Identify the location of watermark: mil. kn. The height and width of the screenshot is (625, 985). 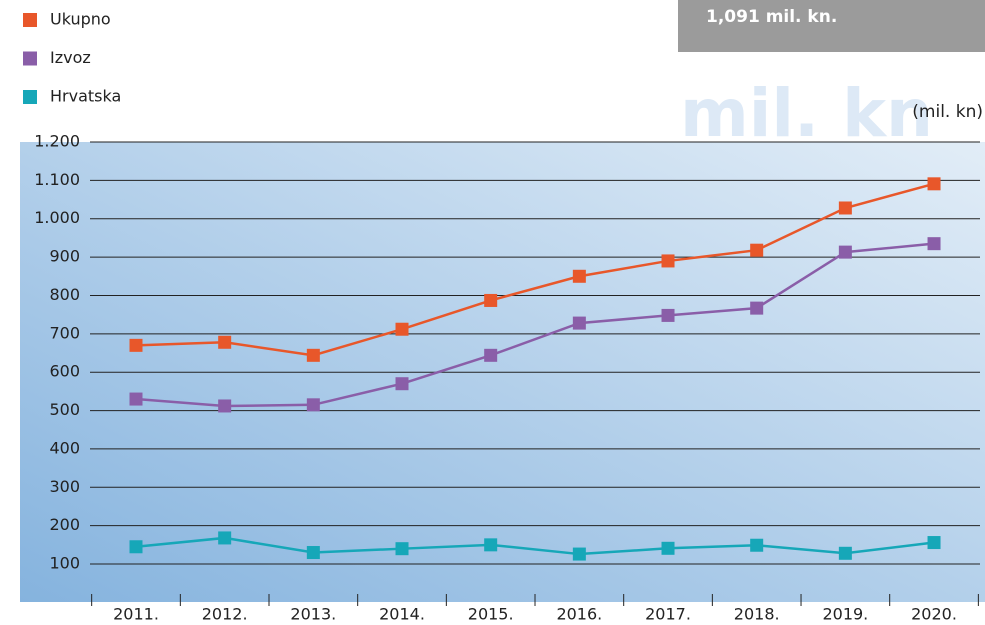
(806, 113).